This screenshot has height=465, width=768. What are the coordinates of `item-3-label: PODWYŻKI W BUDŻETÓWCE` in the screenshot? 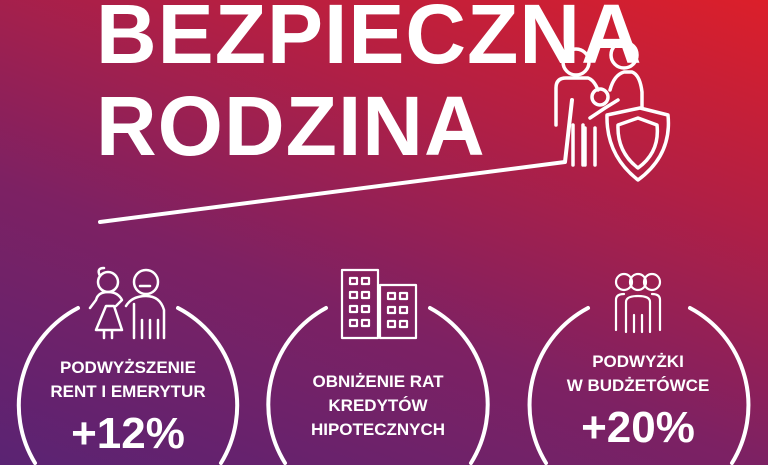 It's located at (638, 374).